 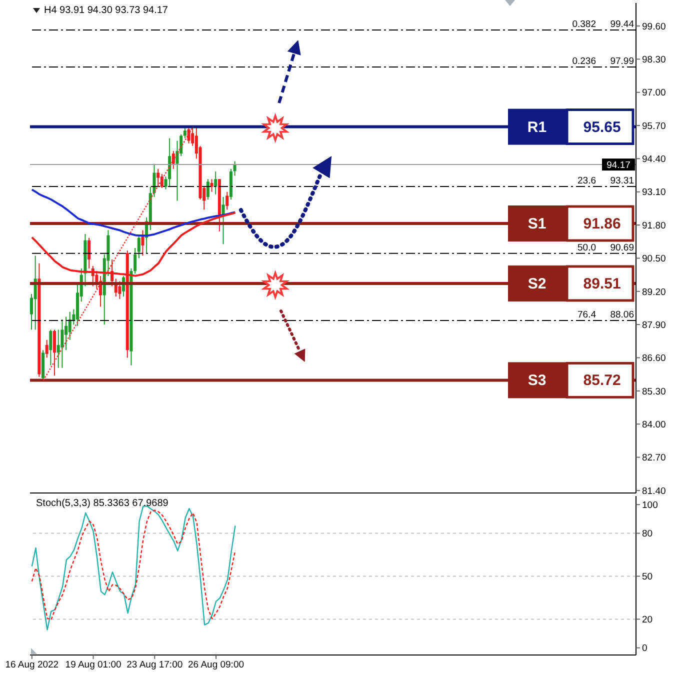 What do you see at coordinates (654, 126) in the screenshot?
I see `y-tick-label: 95.70` at bounding box center [654, 126].